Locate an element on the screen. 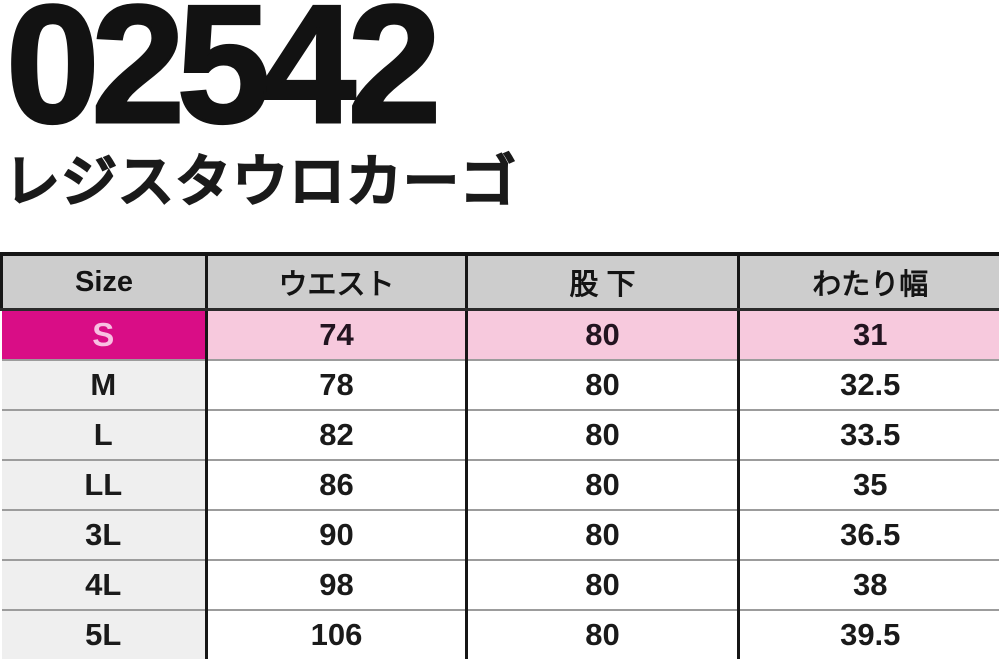 This screenshot has height=665, width=999. table-row-5l: 5L 106 80 39.5 is located at coordinates (500, 634).